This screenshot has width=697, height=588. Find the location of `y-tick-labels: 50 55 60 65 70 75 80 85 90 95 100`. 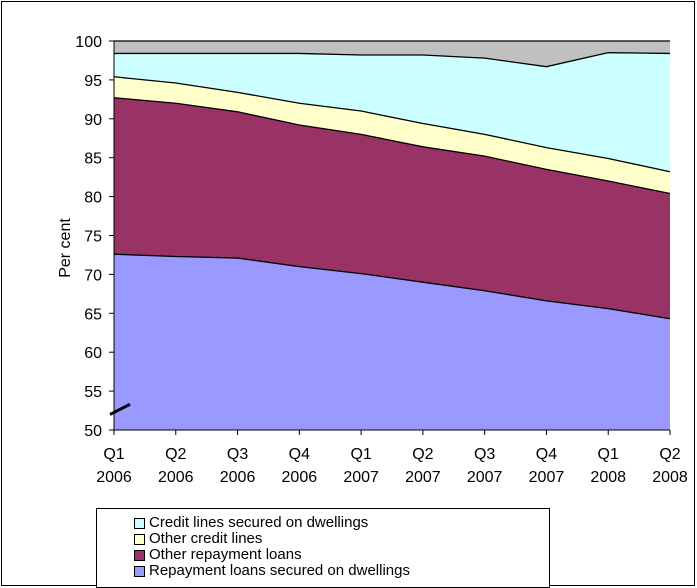

y-tick-labels: 50 55 60 65 70 75 80 85 90 95 100 is located at coordinates (88, 237).